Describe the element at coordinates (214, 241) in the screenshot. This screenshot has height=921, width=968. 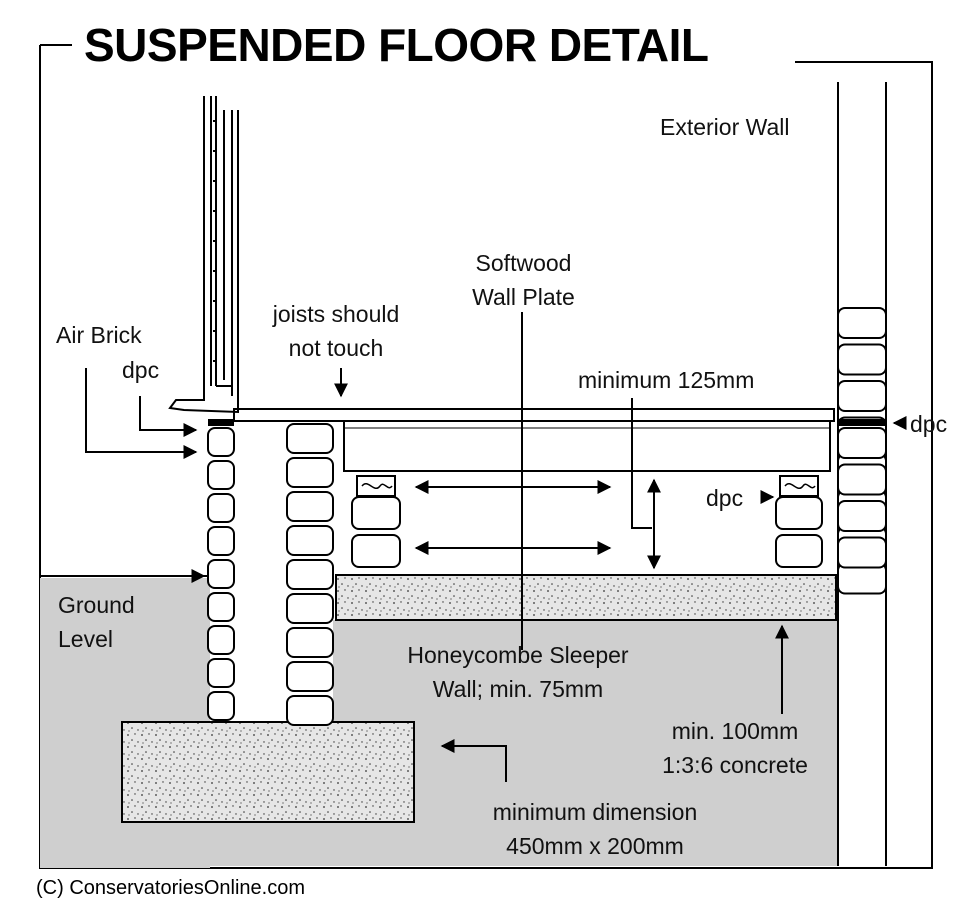
I see `window-glazing-dots` at that location.